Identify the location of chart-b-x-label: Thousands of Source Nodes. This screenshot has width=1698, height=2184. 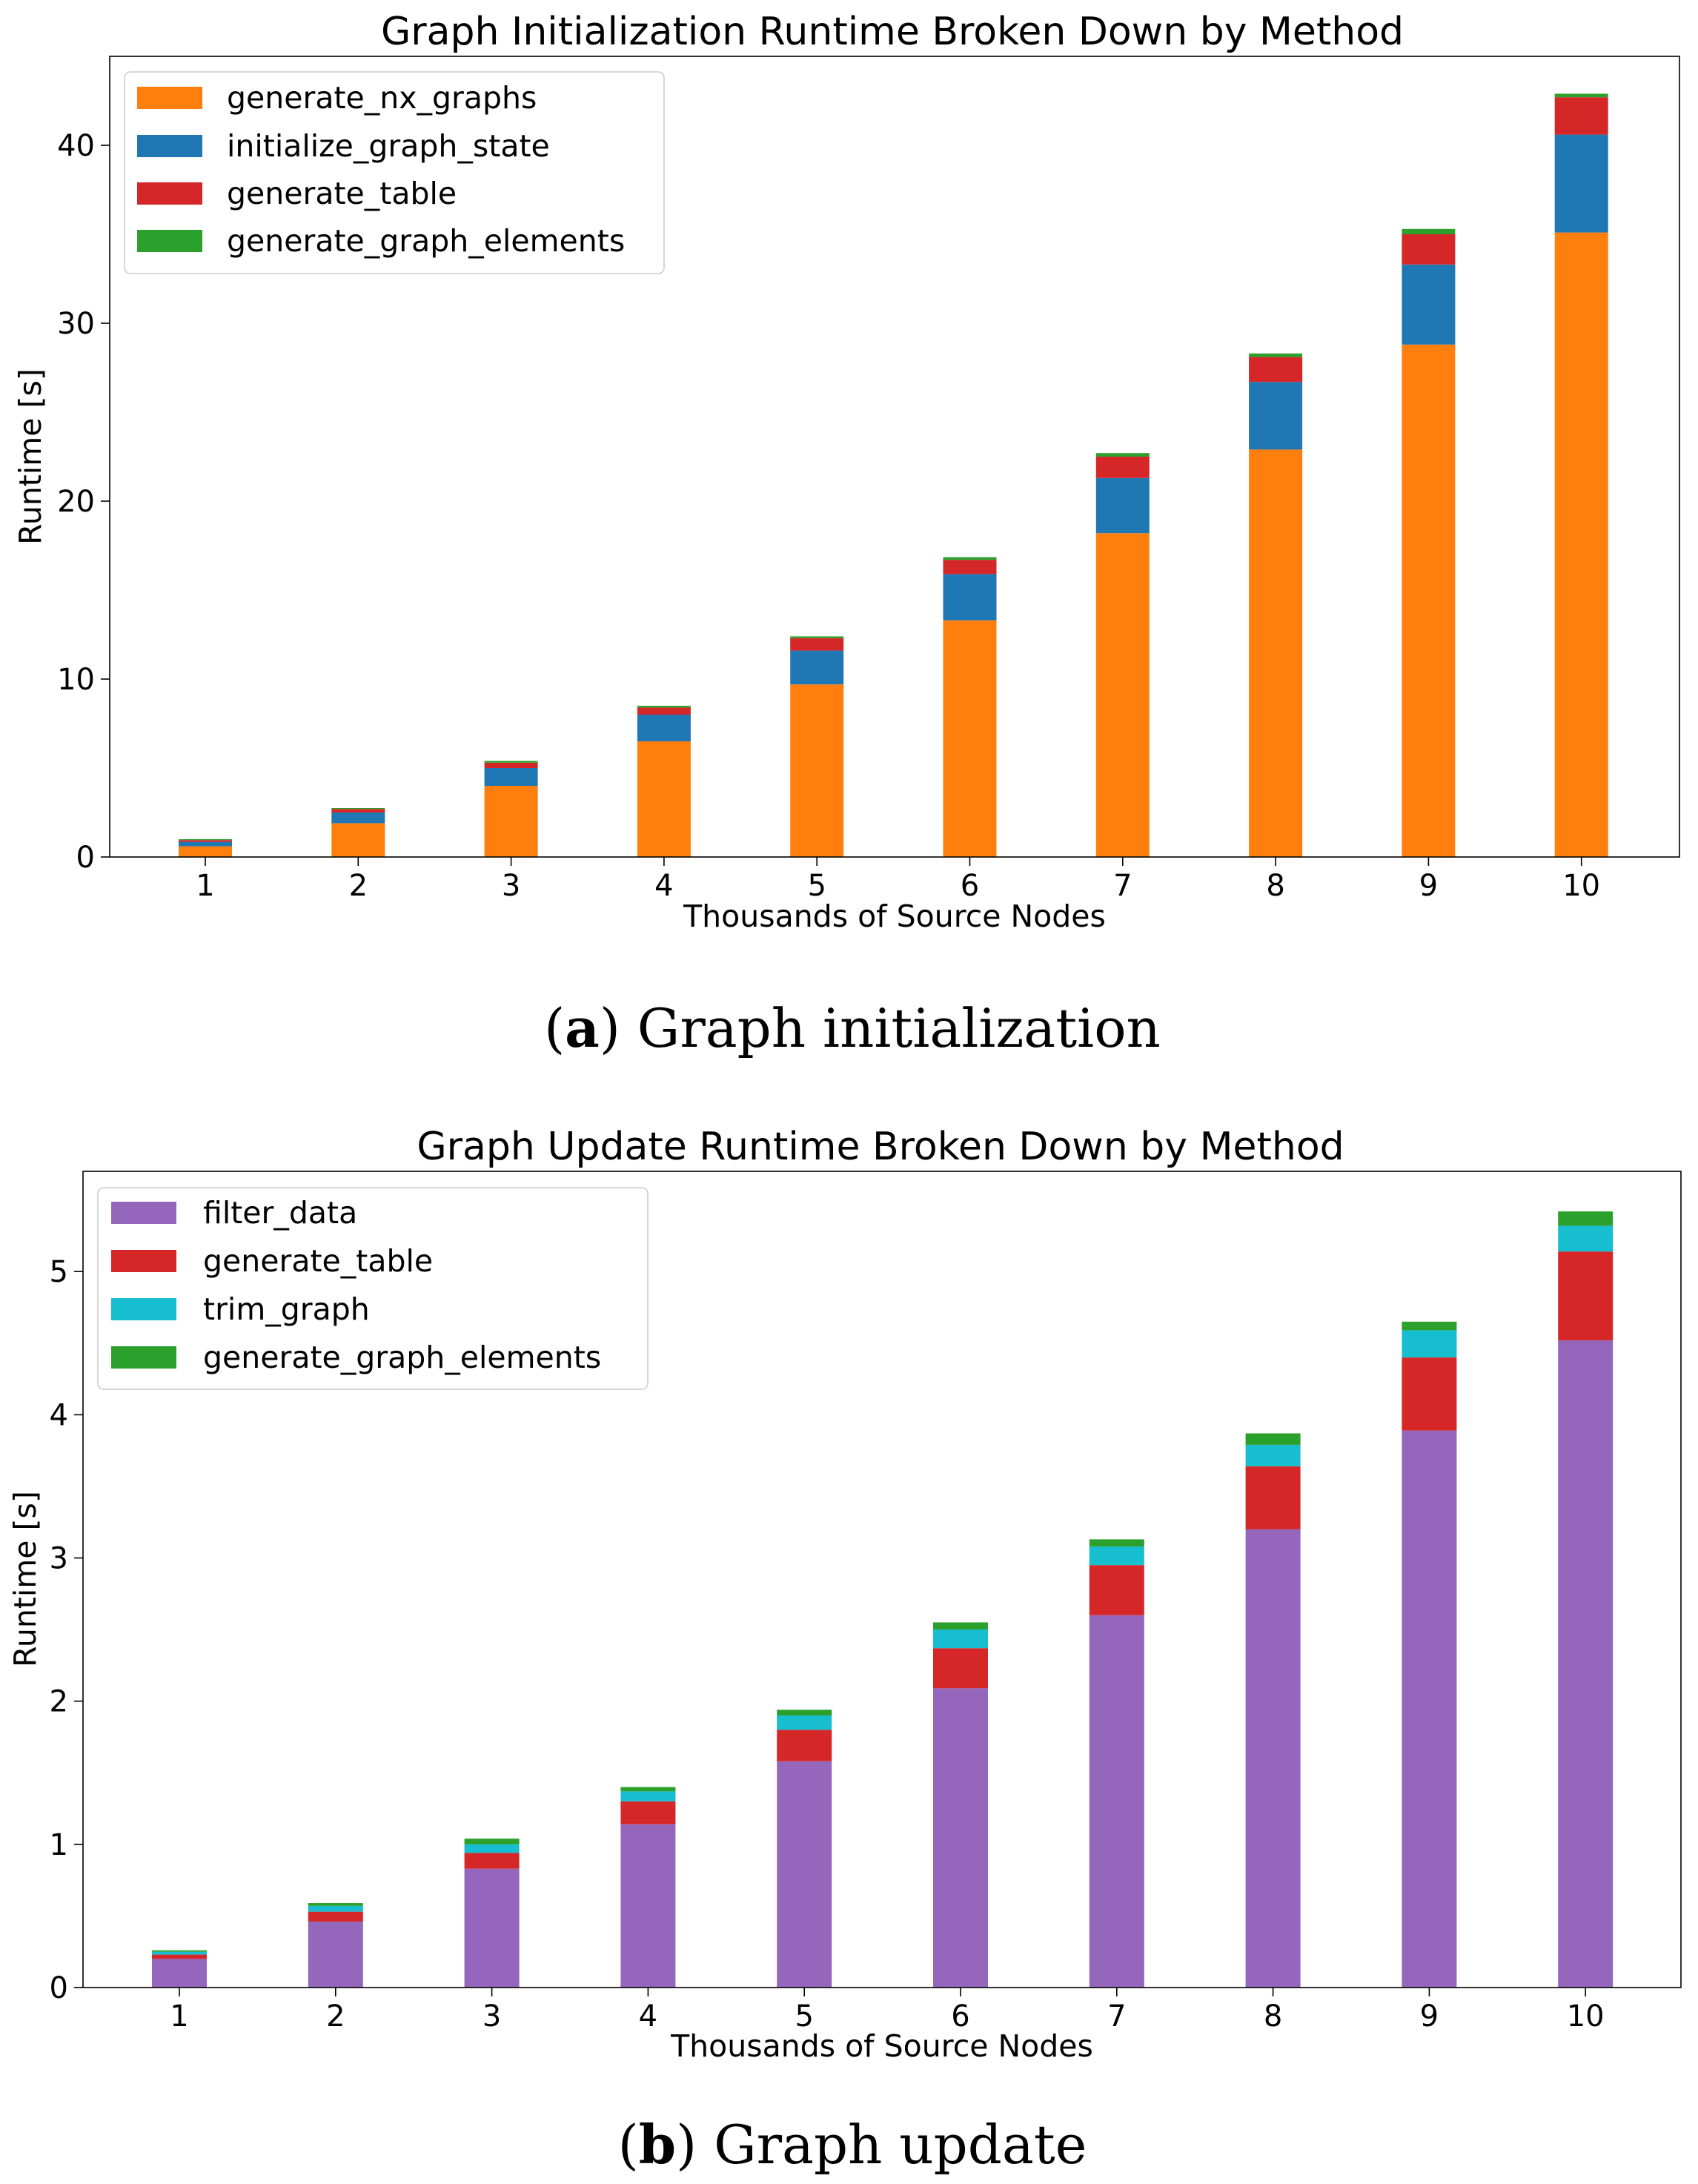
(881, 2046).